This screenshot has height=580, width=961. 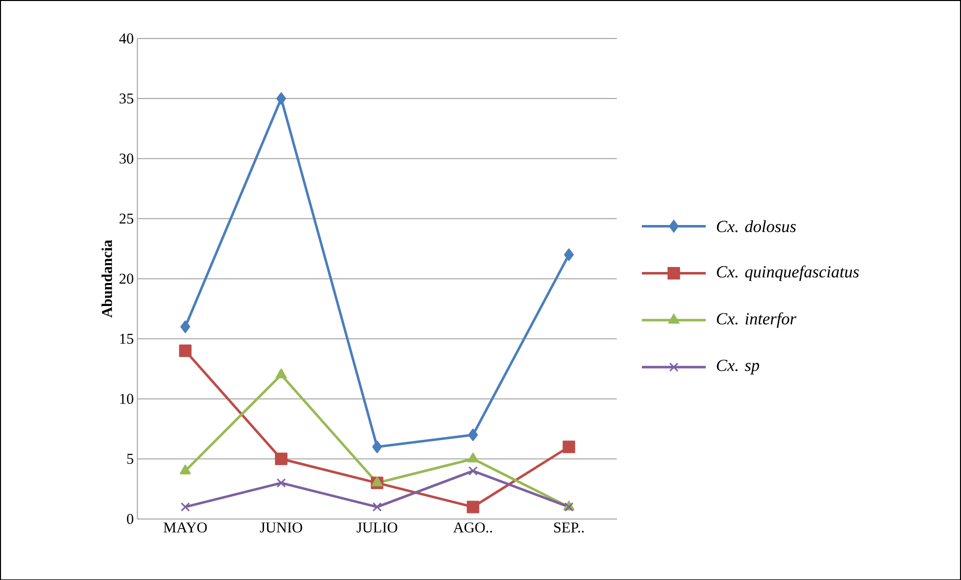 I want to click on y-tick-label: 10, so click(x=127, y=399).